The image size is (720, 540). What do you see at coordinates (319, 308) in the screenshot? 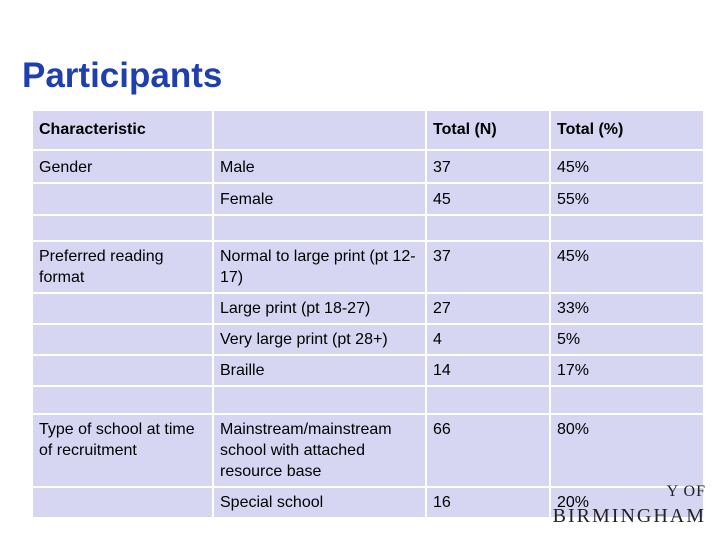
I see `table-cell: Large print (pt 18-27)` at bounding box center [319, 308].